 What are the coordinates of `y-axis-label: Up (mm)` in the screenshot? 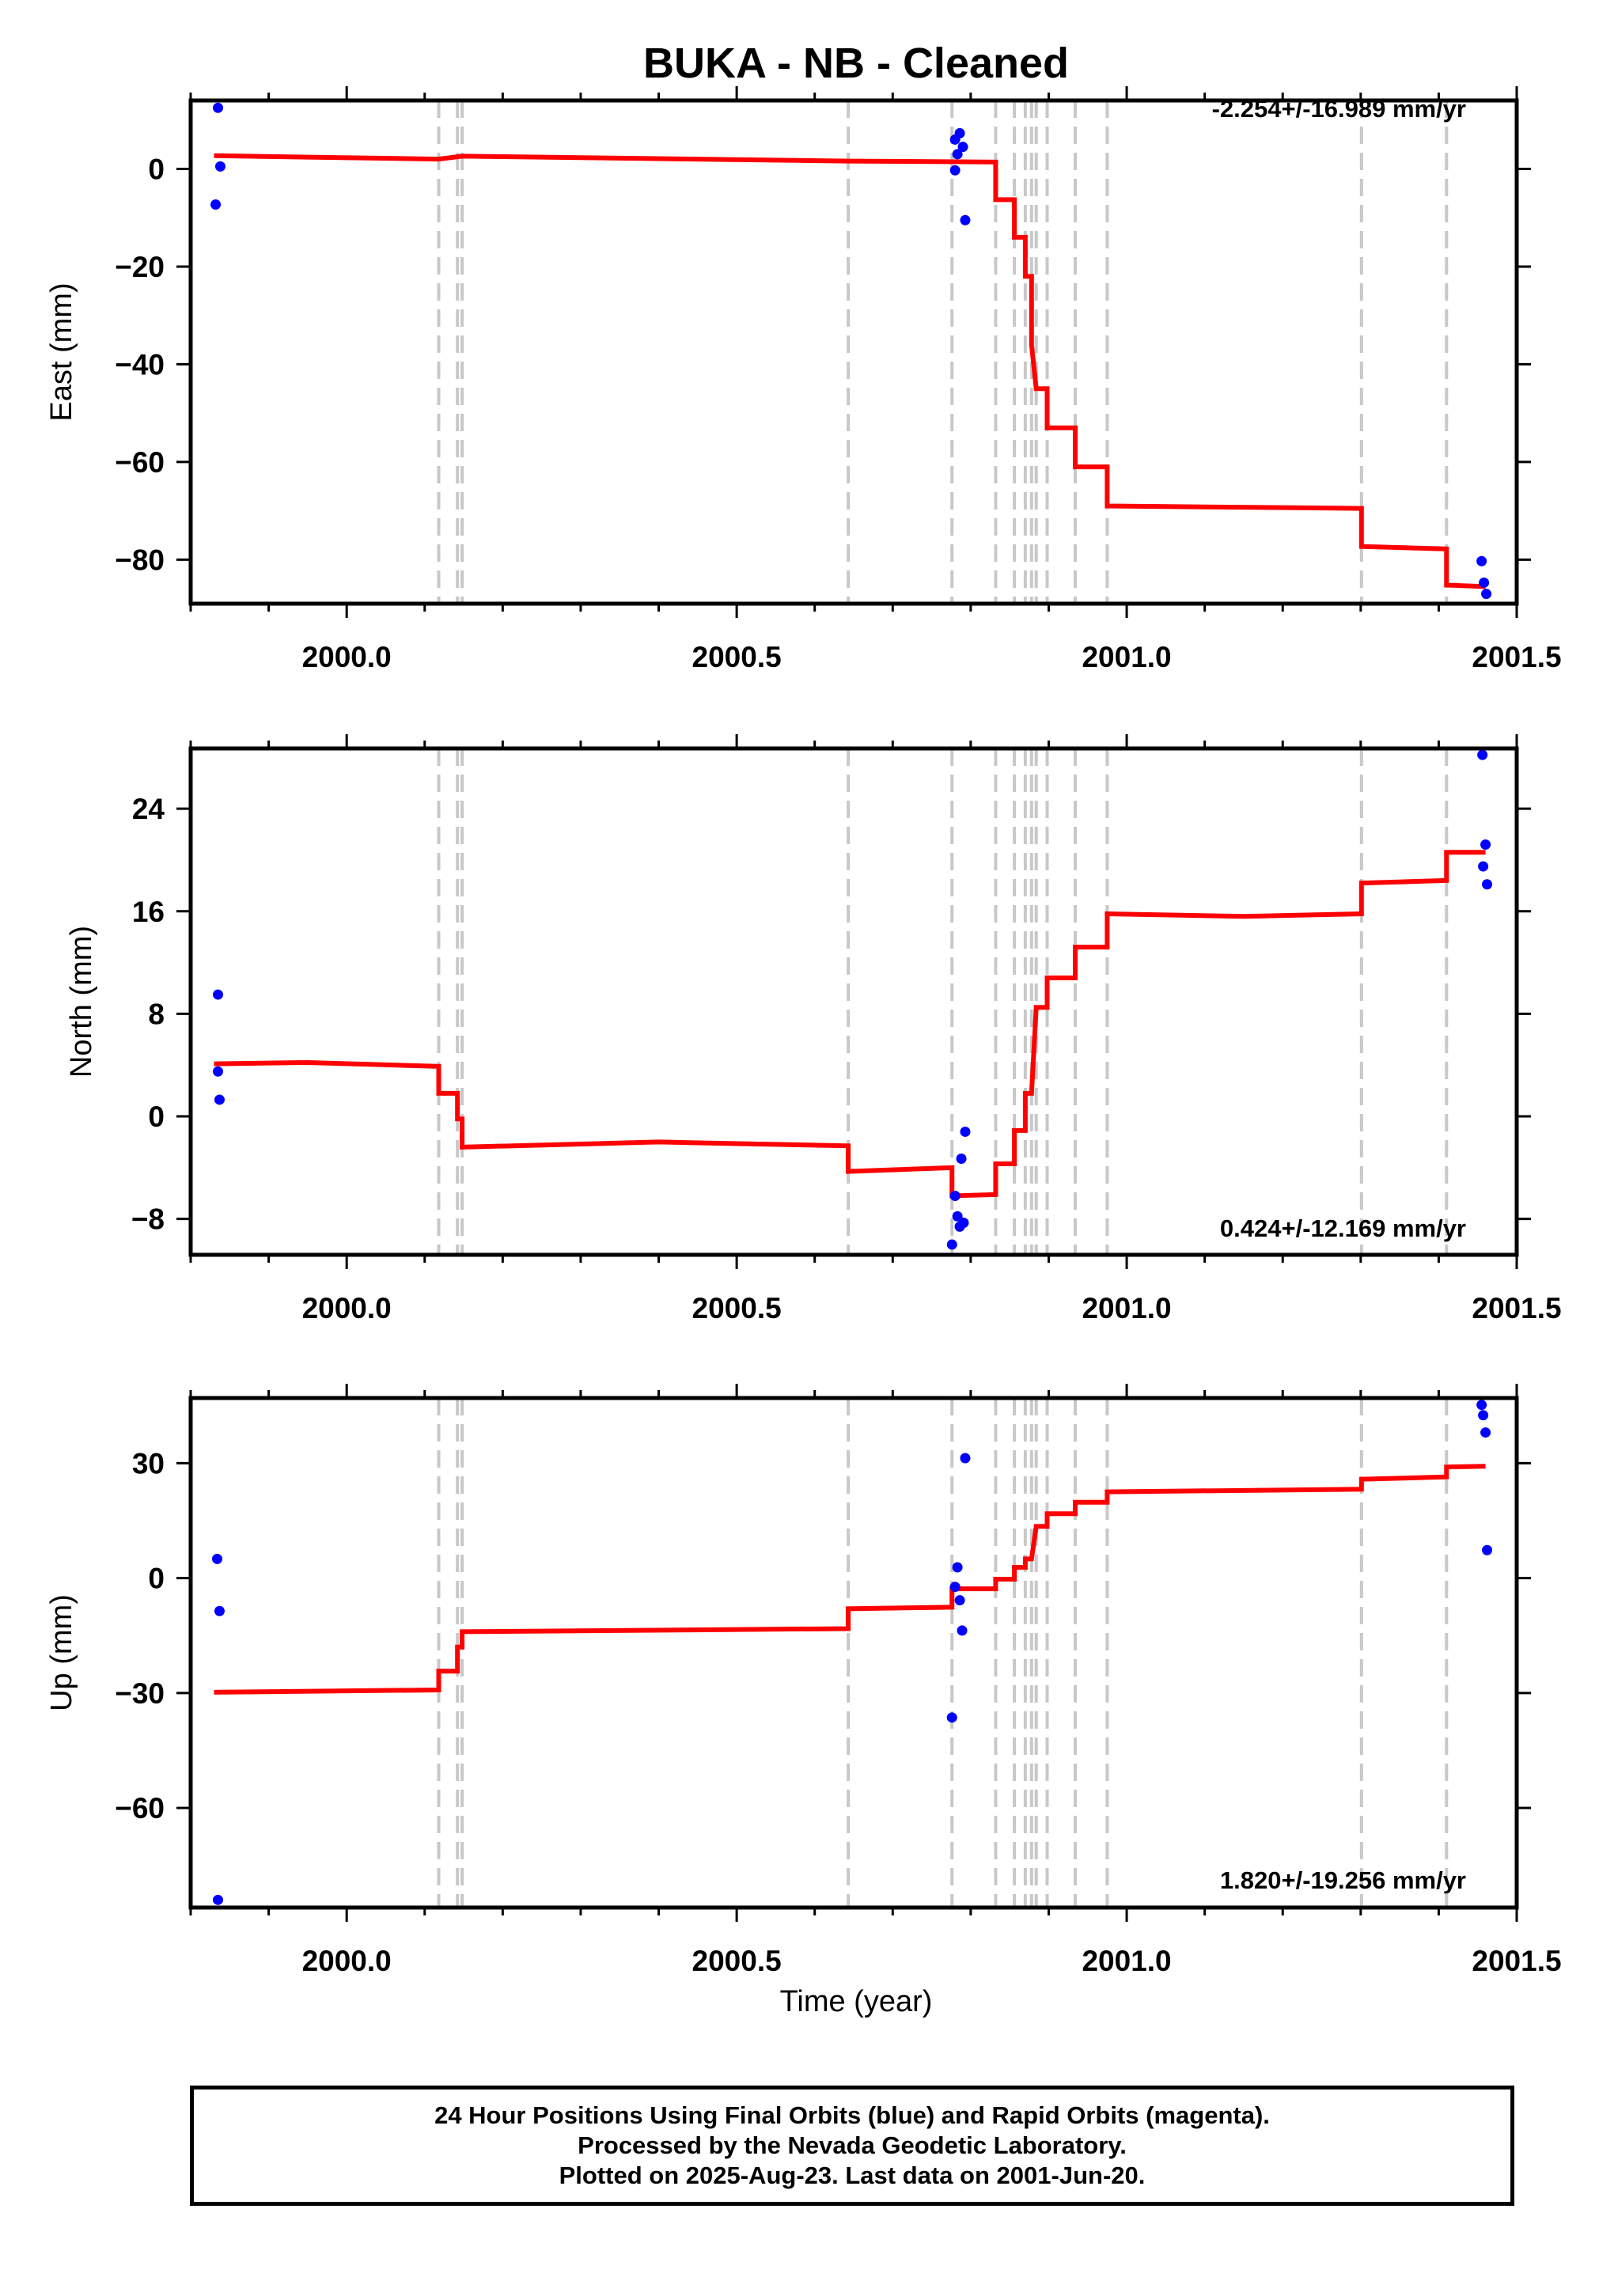 It's located at (61, 1652).